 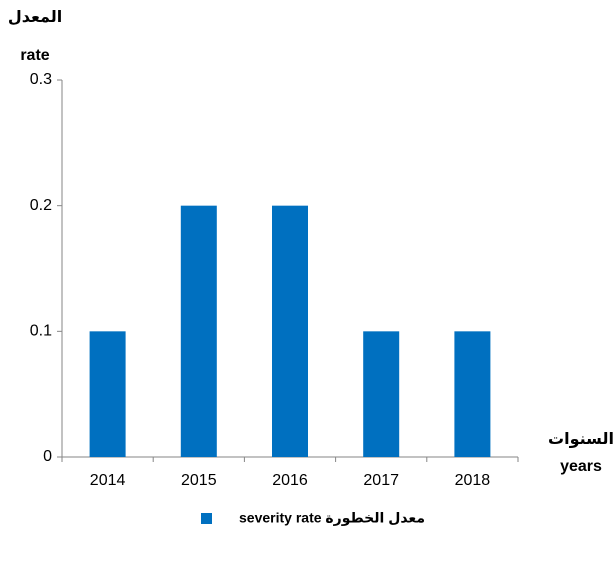 What do you see at coordinates (41, 331) in the screenshot?
I see `y-tick-label: 0.1` at bounding box center [41, 331].